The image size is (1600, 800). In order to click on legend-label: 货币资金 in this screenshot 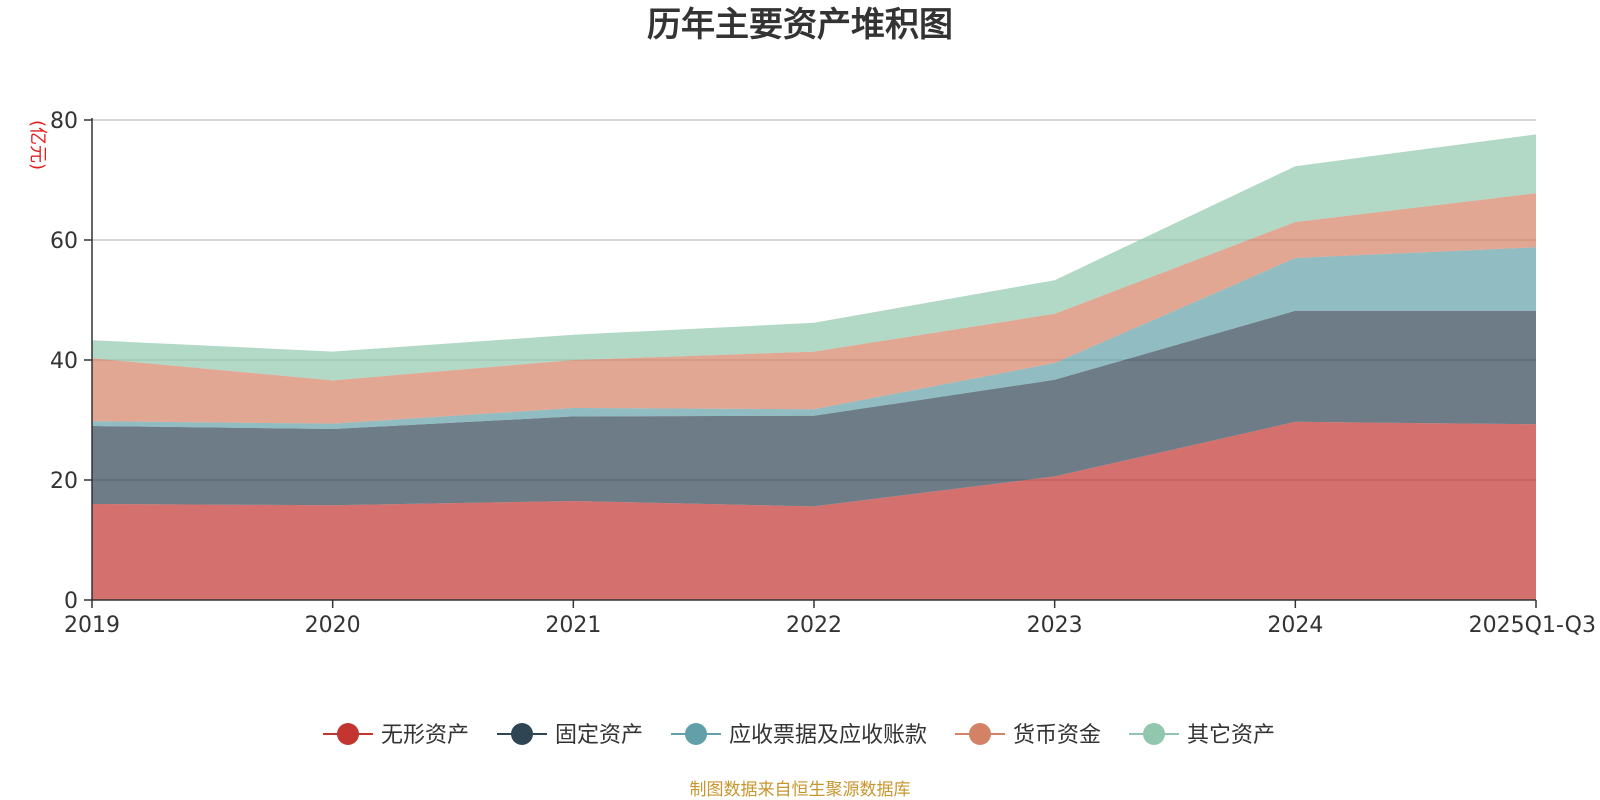, I will do `click(1057, 735)`.